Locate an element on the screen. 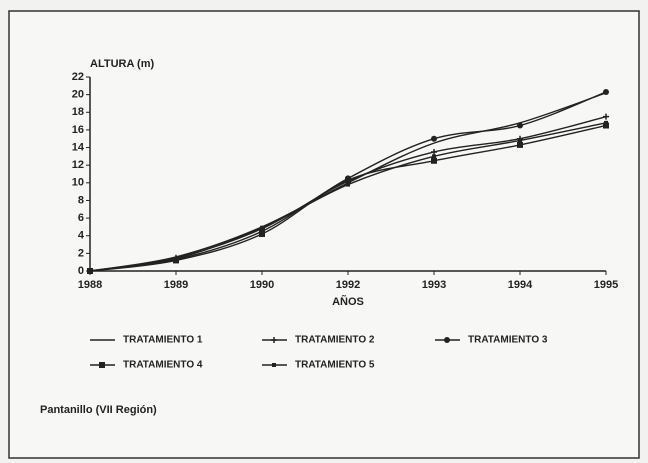  y-tick-label: 8 is located at coordinates (81, 200).